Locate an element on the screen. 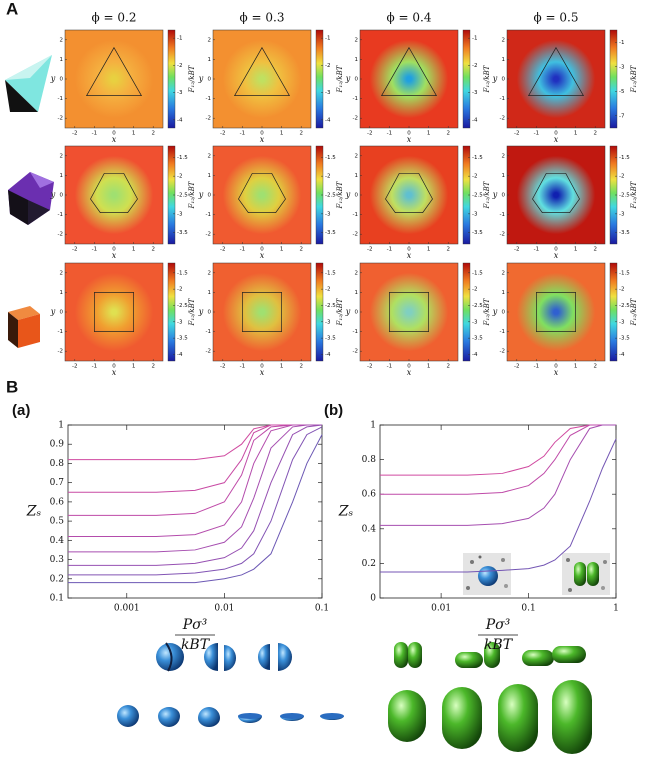 This screenshot has height=757, width=646. y-axis-label: Zₛ is located at coordinates (346, 512).